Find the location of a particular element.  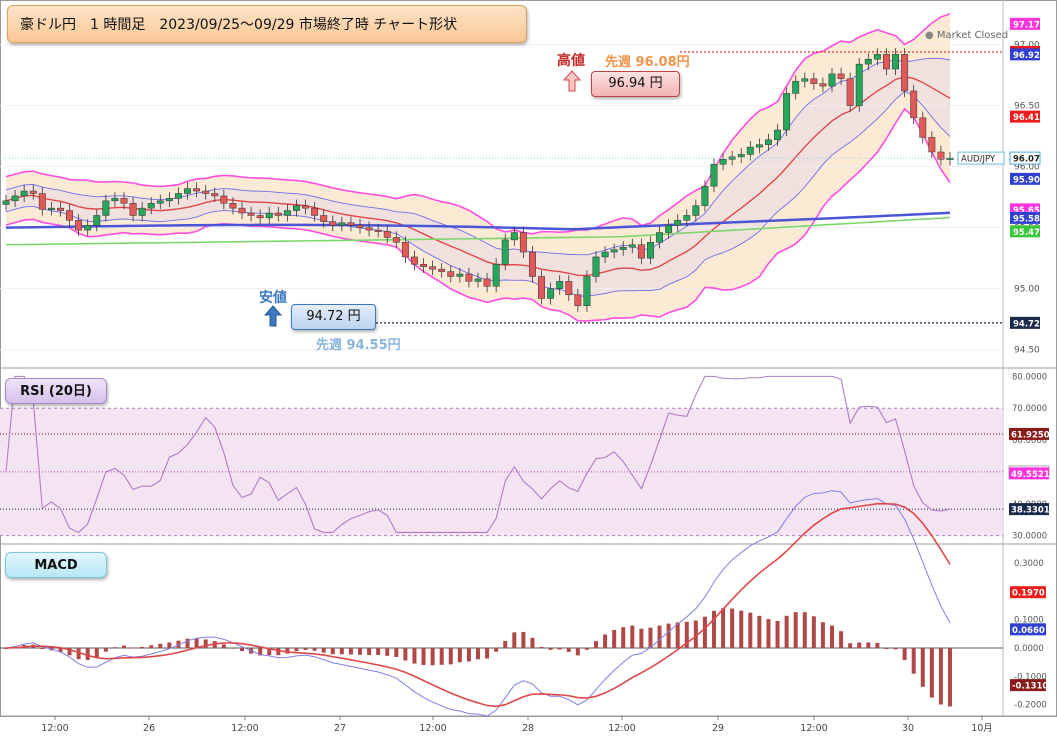

price-tag-label: 95.58 is located at coordinates (1026, 219).